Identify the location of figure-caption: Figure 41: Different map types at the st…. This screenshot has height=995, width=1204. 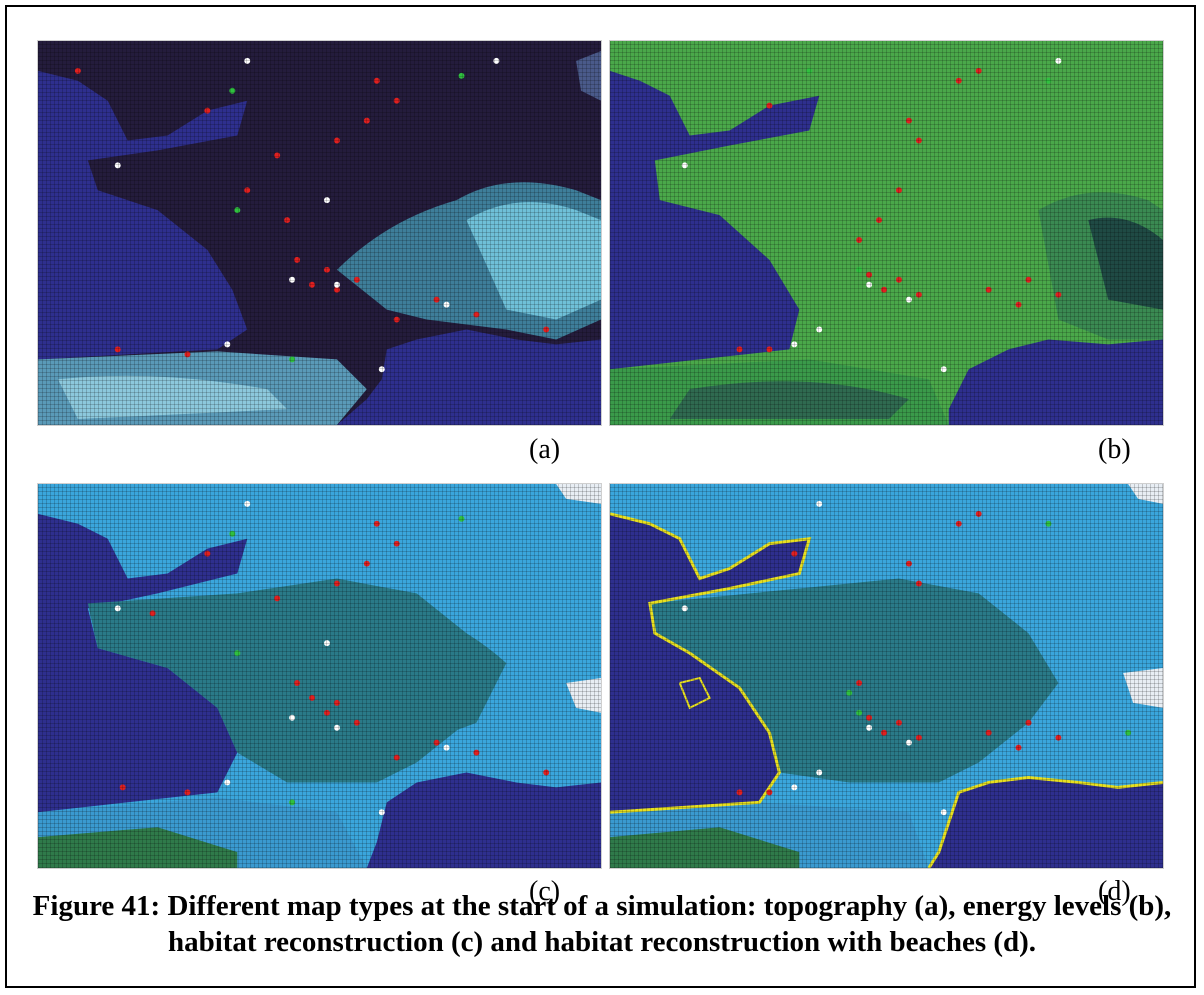
(602, 924).